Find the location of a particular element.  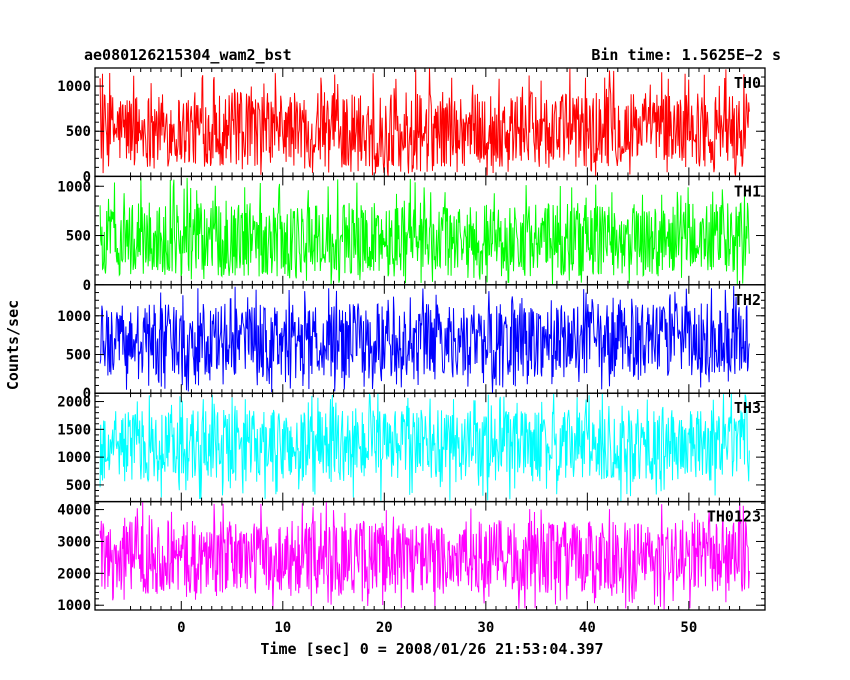

panel-label-th0123: TH0123 is located at coordinates (734, 517).